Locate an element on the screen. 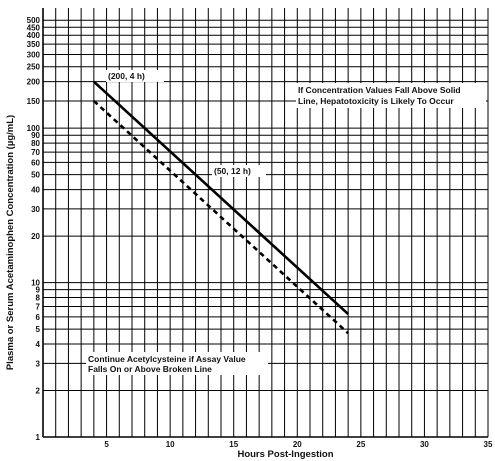 The height and width of the screenshot is (461, 495). x-tick-label: 30 is located at coordinates (424, 444).